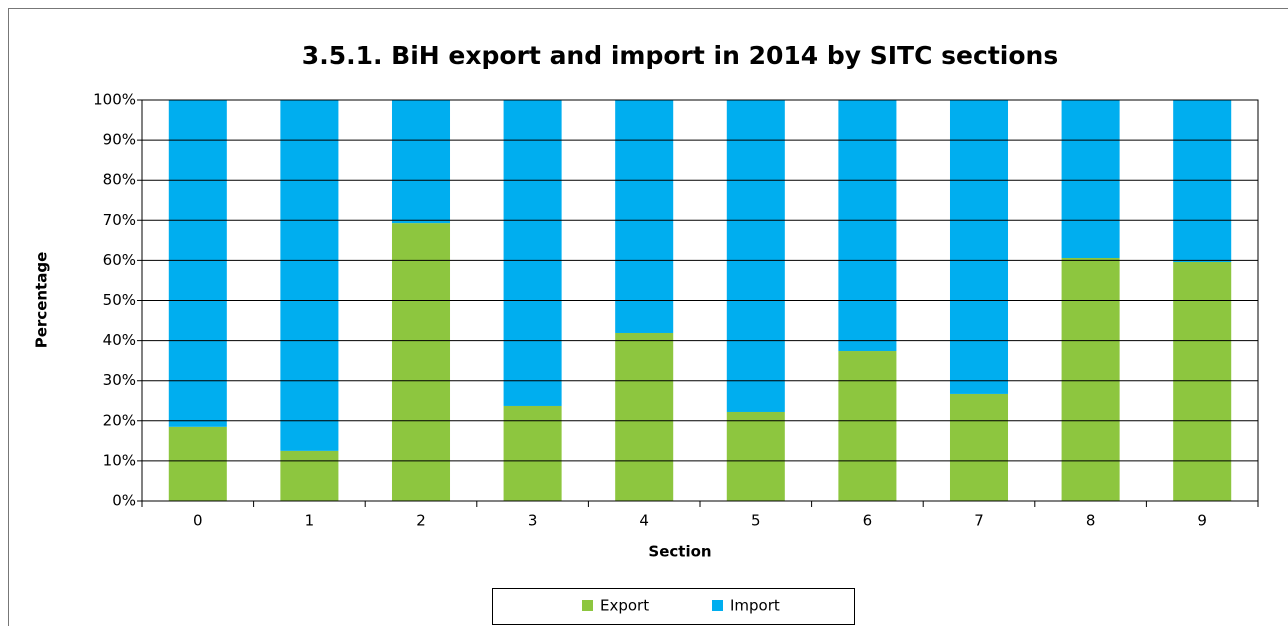  I want to click on x-tick-label: 0, so click(198, 521).